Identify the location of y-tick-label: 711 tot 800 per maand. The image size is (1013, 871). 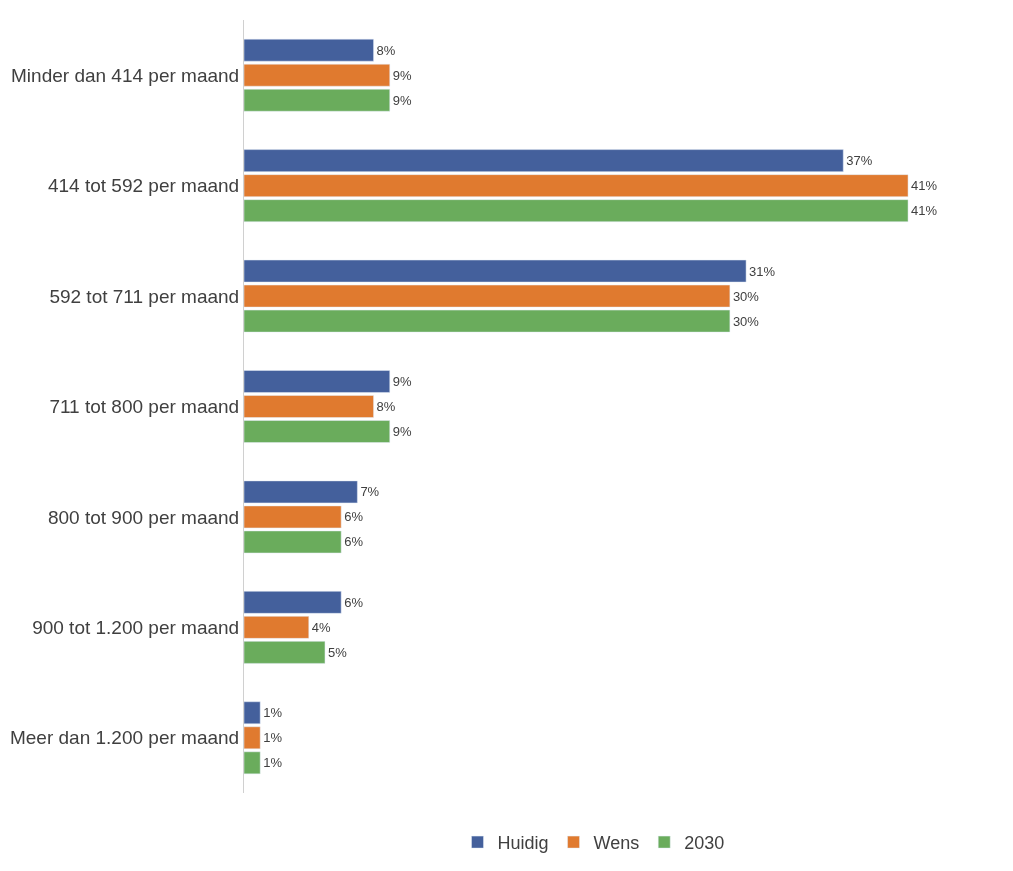
(144, 407).